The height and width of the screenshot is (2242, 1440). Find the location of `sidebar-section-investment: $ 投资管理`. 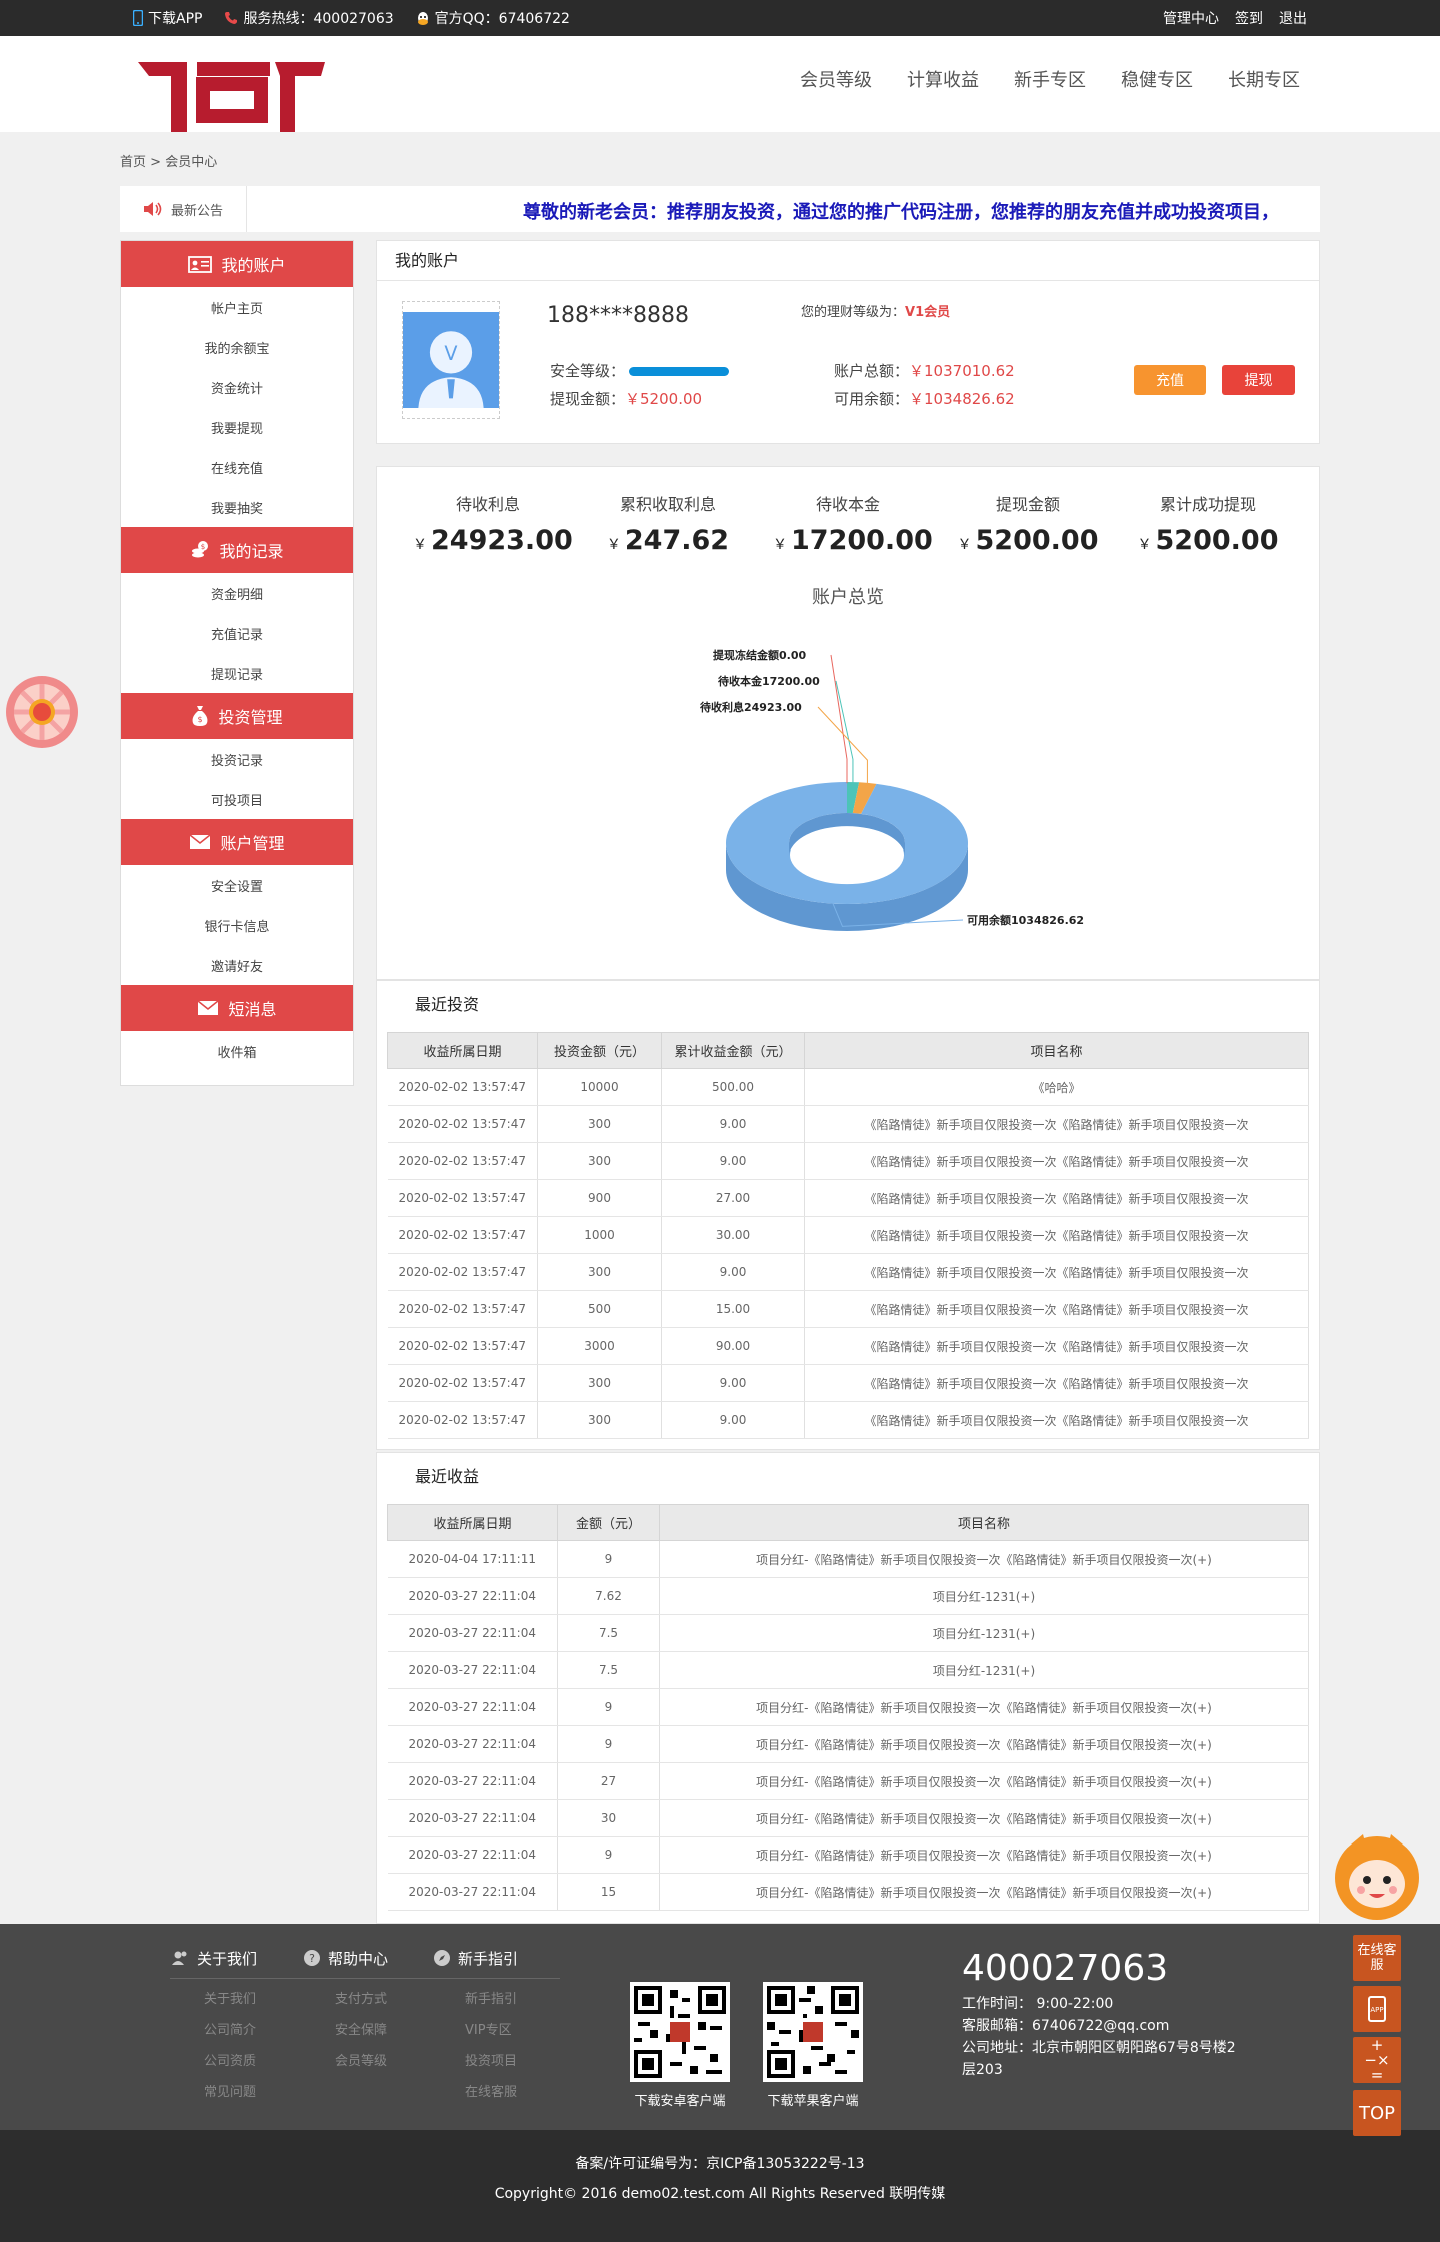

sidebar-section-investment: $ 投资管理 is located at coordinates (237, 716).